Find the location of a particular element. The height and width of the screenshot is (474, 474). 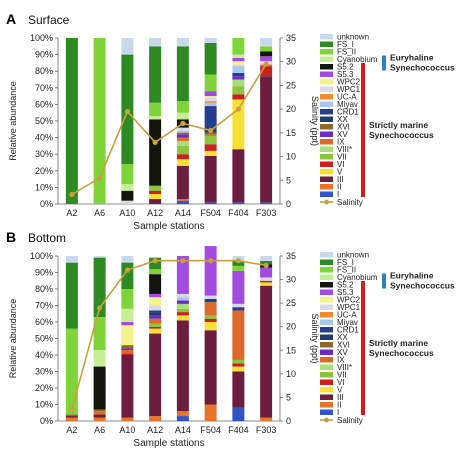

panel-a-title: Surface is located at coordinates (49, 20).